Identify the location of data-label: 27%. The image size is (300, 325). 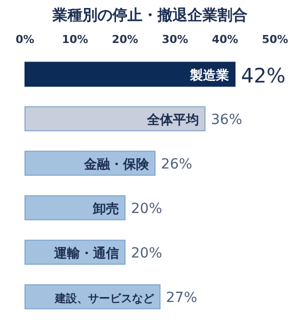
(182, 298).